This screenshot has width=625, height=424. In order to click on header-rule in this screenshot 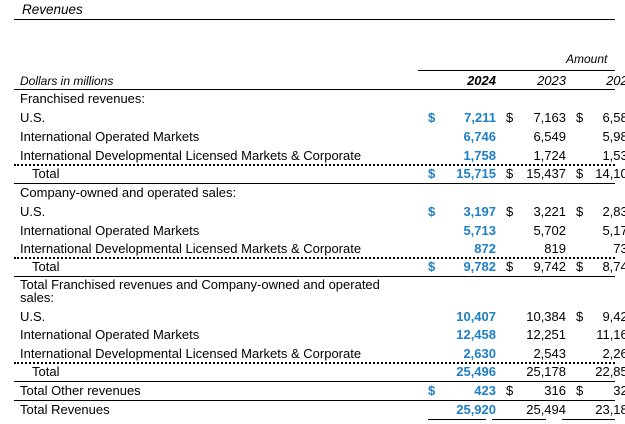, I will do `click(314, 89)`.